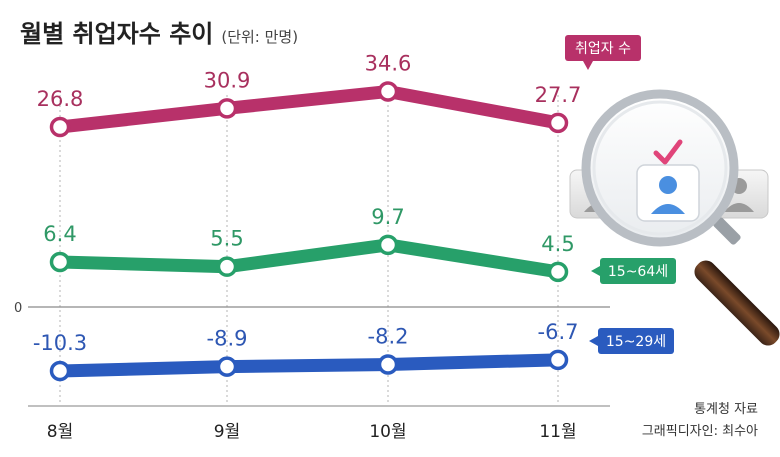 The image size is (780, 457). What do you see at coordinates (668, 193) in the screenshot?
I see `user-card-icon` at bounding box center [668, 193].